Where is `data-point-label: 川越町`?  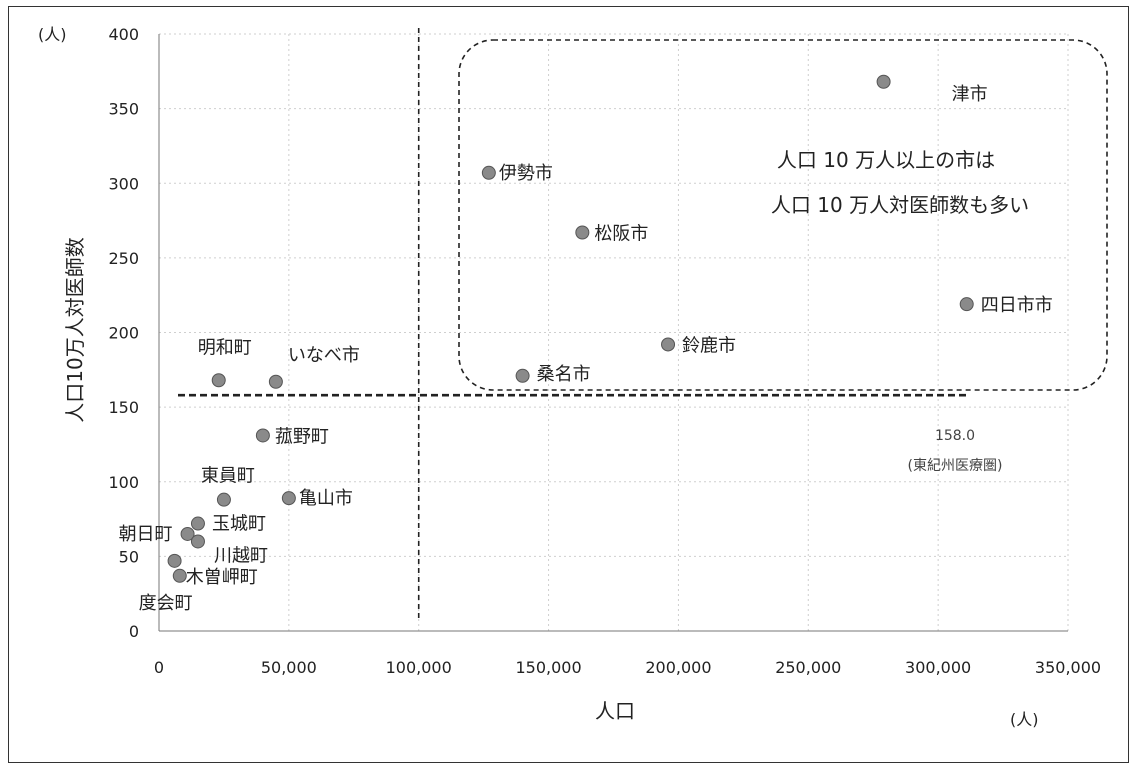 data-point-label: 川越町 is located at coordinates (241, 555).